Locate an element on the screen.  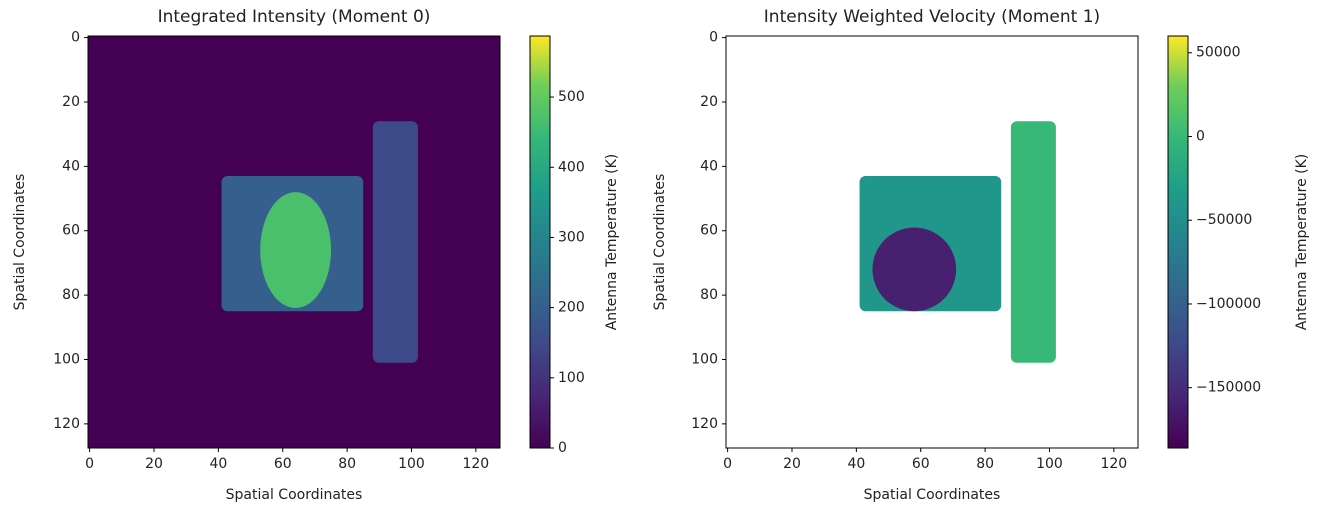
colorbar-tick-label: −100000 is located at coordinates (1228, 304).